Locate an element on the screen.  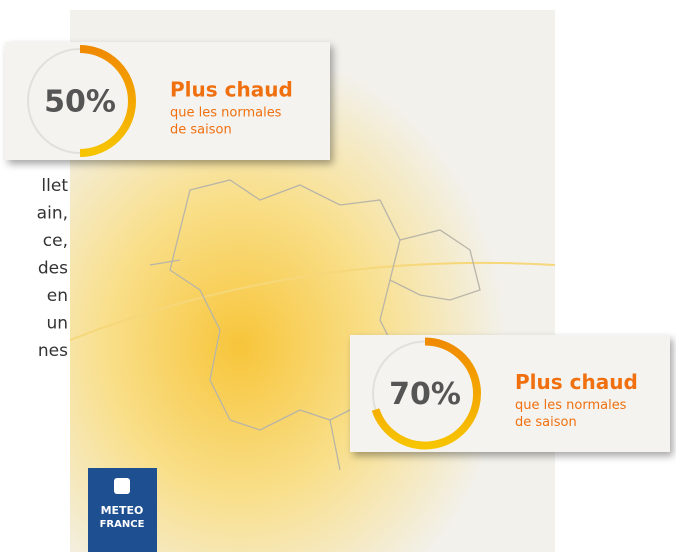
left-text: llet ain, ce, des en un nes is located at coordinates (53, 268).